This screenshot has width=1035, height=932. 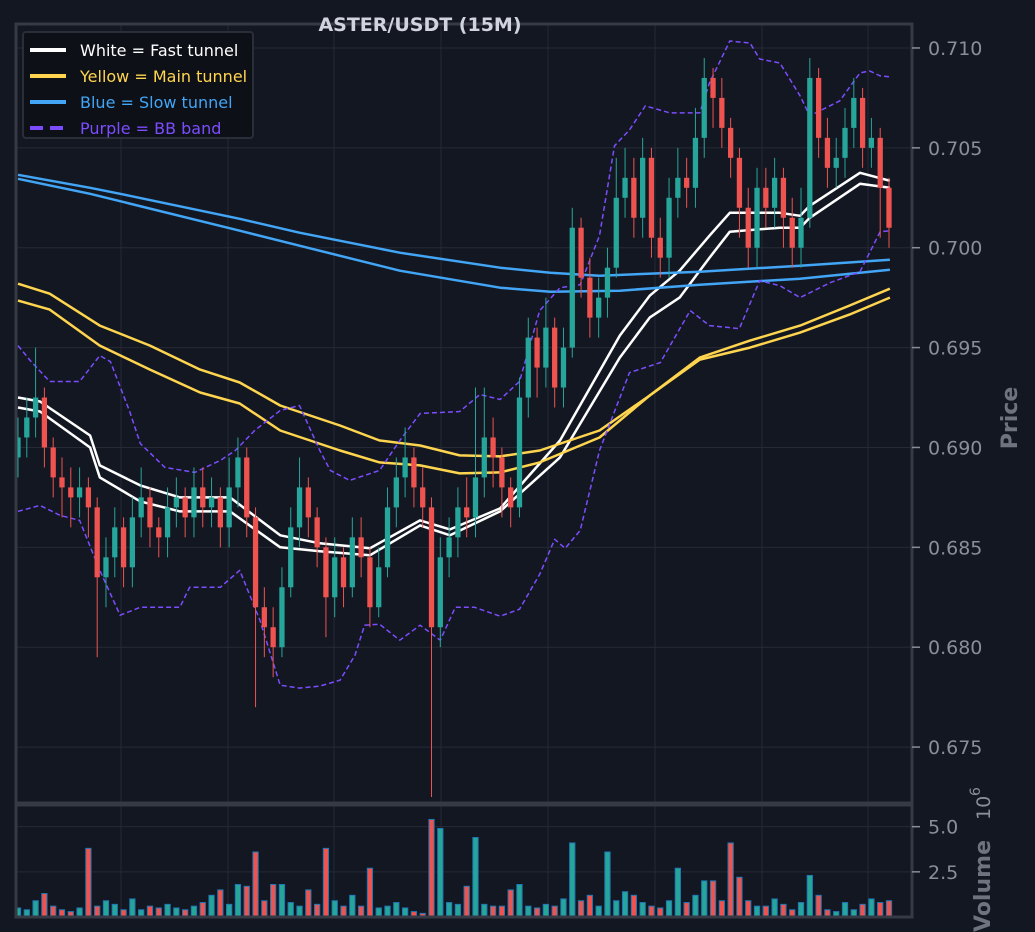 I want to click on legend-item-slow: Blue = Slow tunnel, so click(x=141, y=102).